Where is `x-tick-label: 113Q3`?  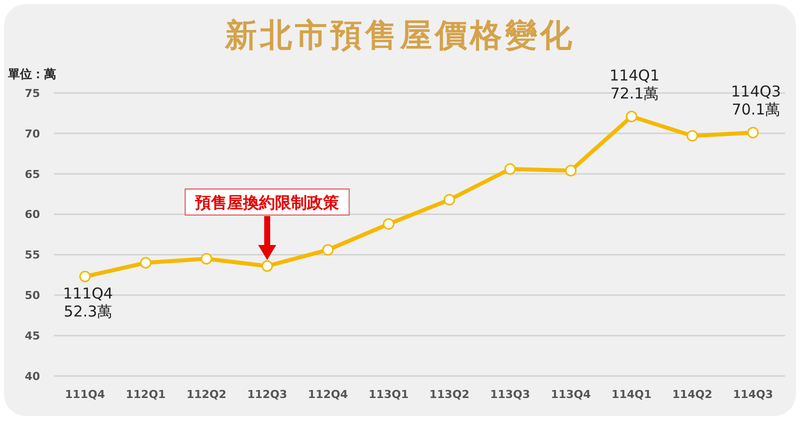 x-tick-label: 113Q3 is located at coordinates (510, 394).